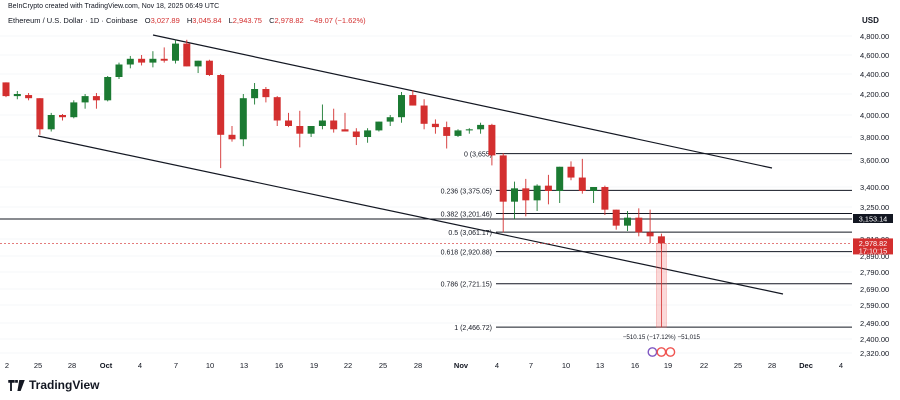 The height and width of the screenshot is (400, 900). What do you see at coordinates (738, 365) in the screenshot?
I see `x-tick-label-21: 25` at bounding box center [738, 365].